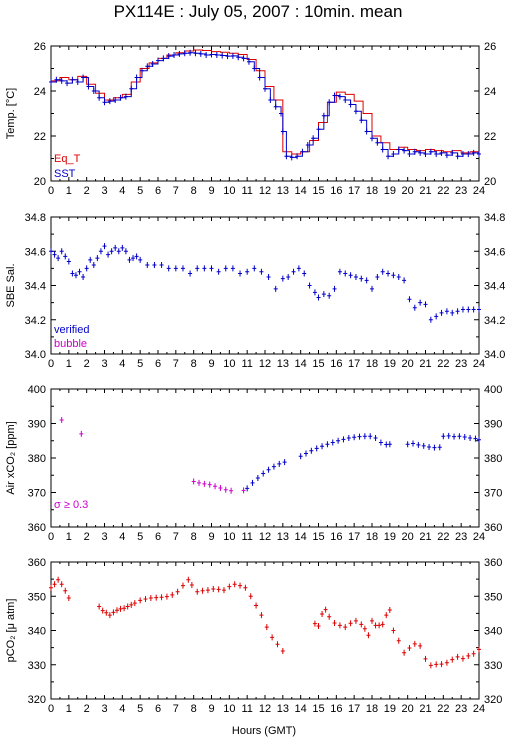 The height and width of the screenshot is (739, 515). Describe the element at coordinates (493, 494) in the screenshot. I see `y-tick-label-right: 370` at that location.